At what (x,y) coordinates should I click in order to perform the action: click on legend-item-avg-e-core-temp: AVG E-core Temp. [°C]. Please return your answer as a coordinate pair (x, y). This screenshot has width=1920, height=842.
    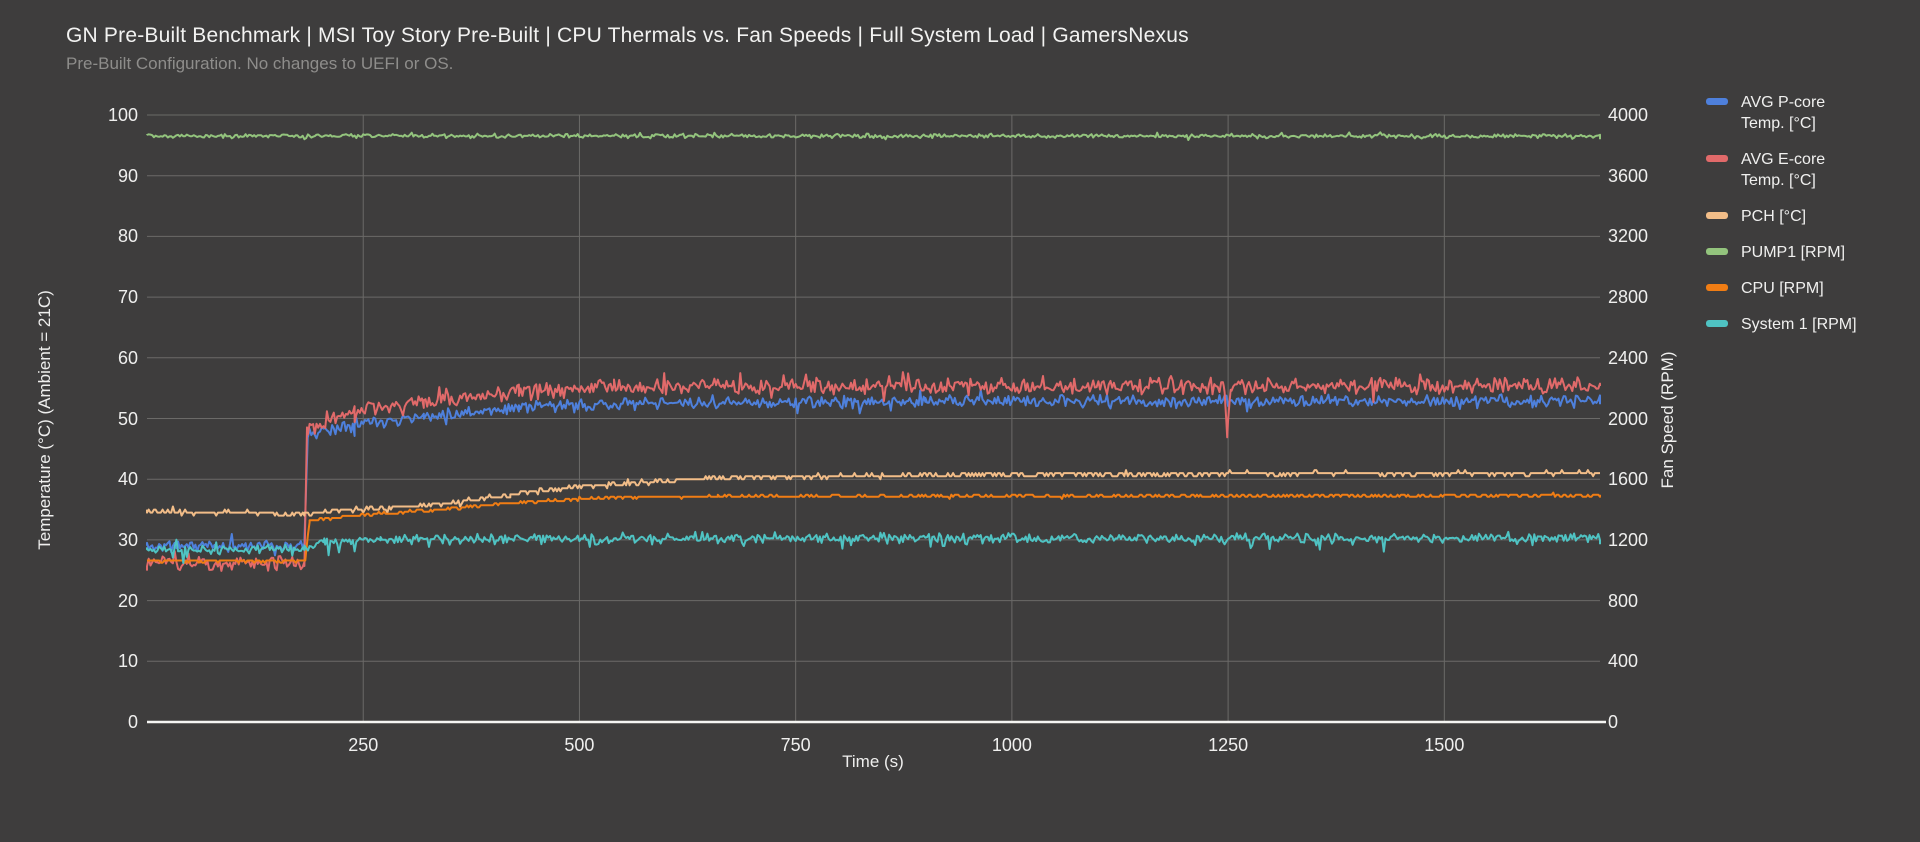
    Looking at the image, I should click on (1781, 170).